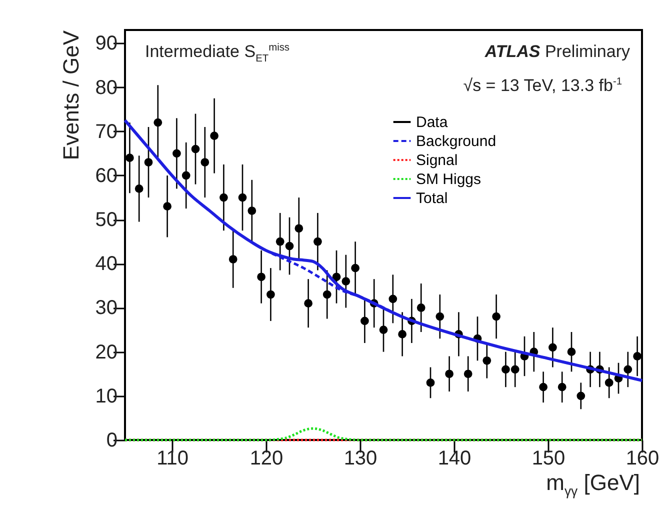  I want to click on y-tick-label: 50, so click(106, 220).